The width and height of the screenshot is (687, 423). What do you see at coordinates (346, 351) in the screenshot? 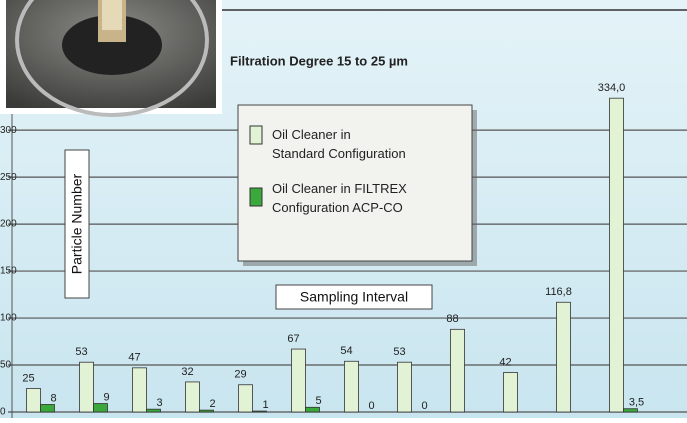
I see `data-label: 54` at bounding box center [346, 351].